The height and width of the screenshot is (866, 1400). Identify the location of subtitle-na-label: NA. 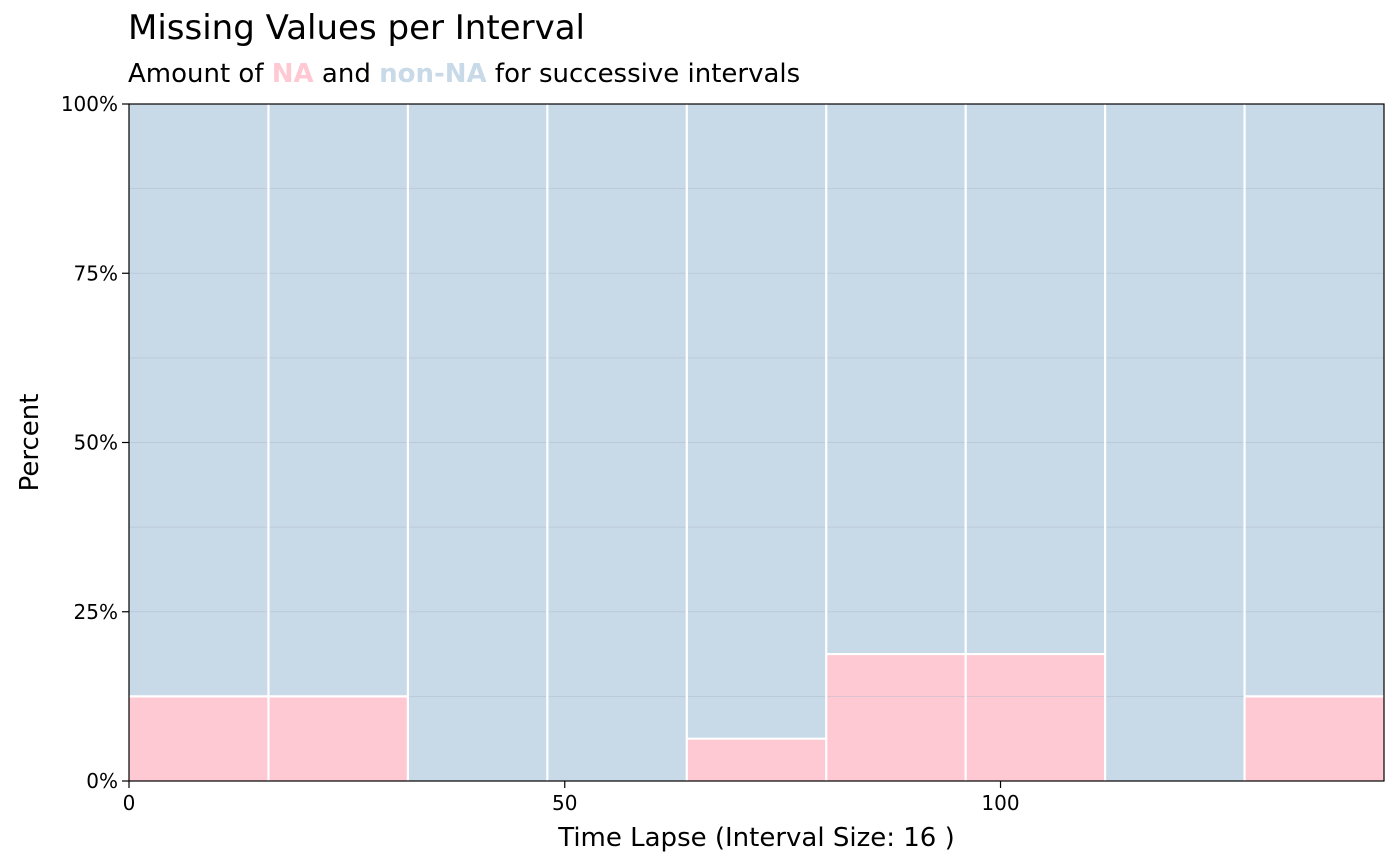
(292, 74).